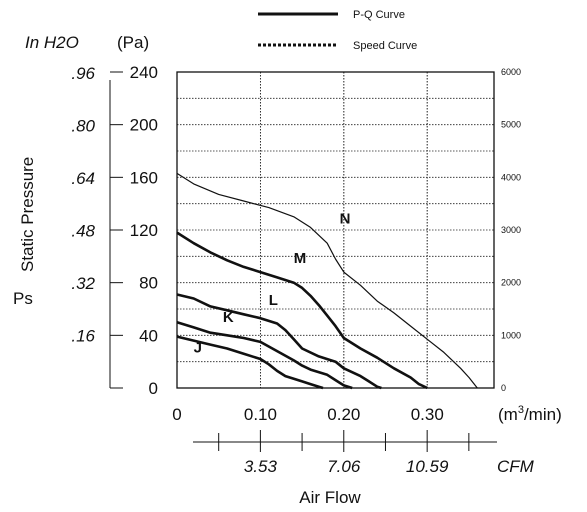 This screenshot has height=512, width=587. Describe the element at coordinates (511, 177) in the screenshot. I see `y2-tick-label: 4000` at that location.